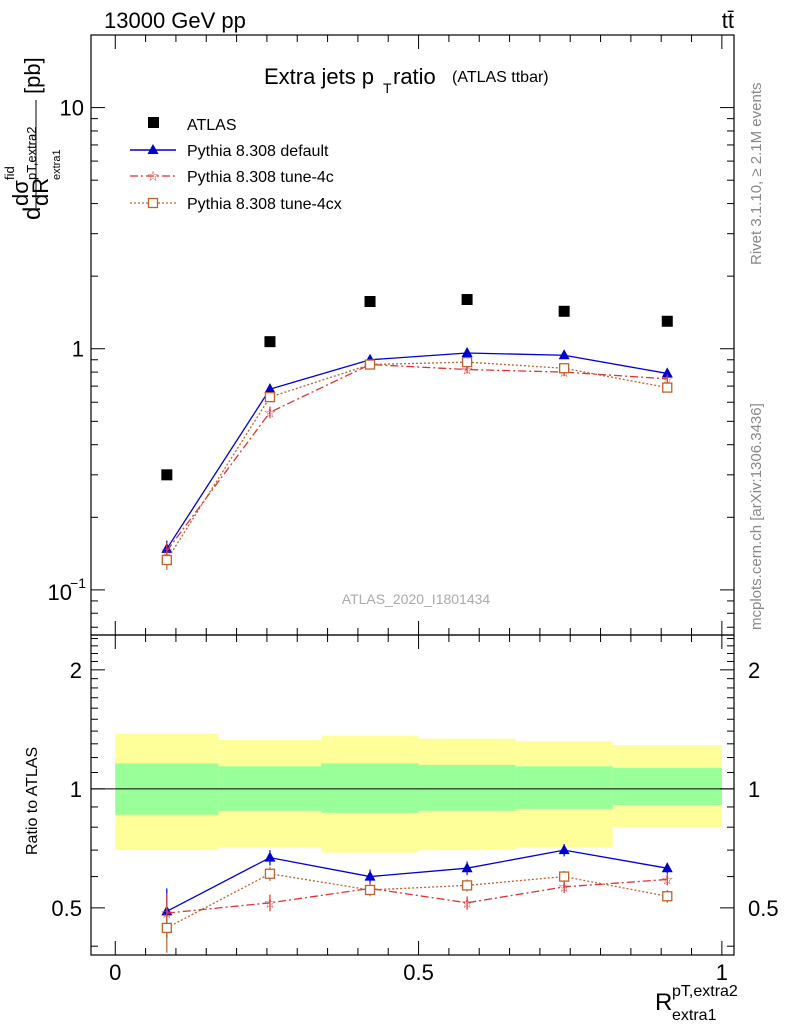  Describe the element at coordinates (76, 670) in the screenshot. I see `ratio-tick-label-2: 2` at that location.